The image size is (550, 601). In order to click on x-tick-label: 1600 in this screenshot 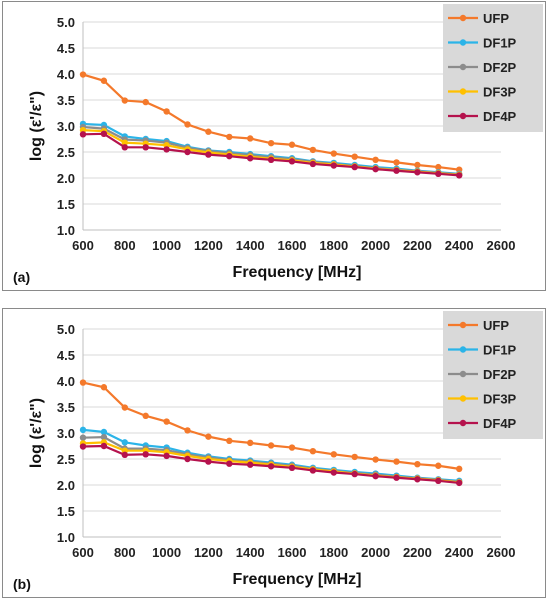, I will do `click(292, 245)`.